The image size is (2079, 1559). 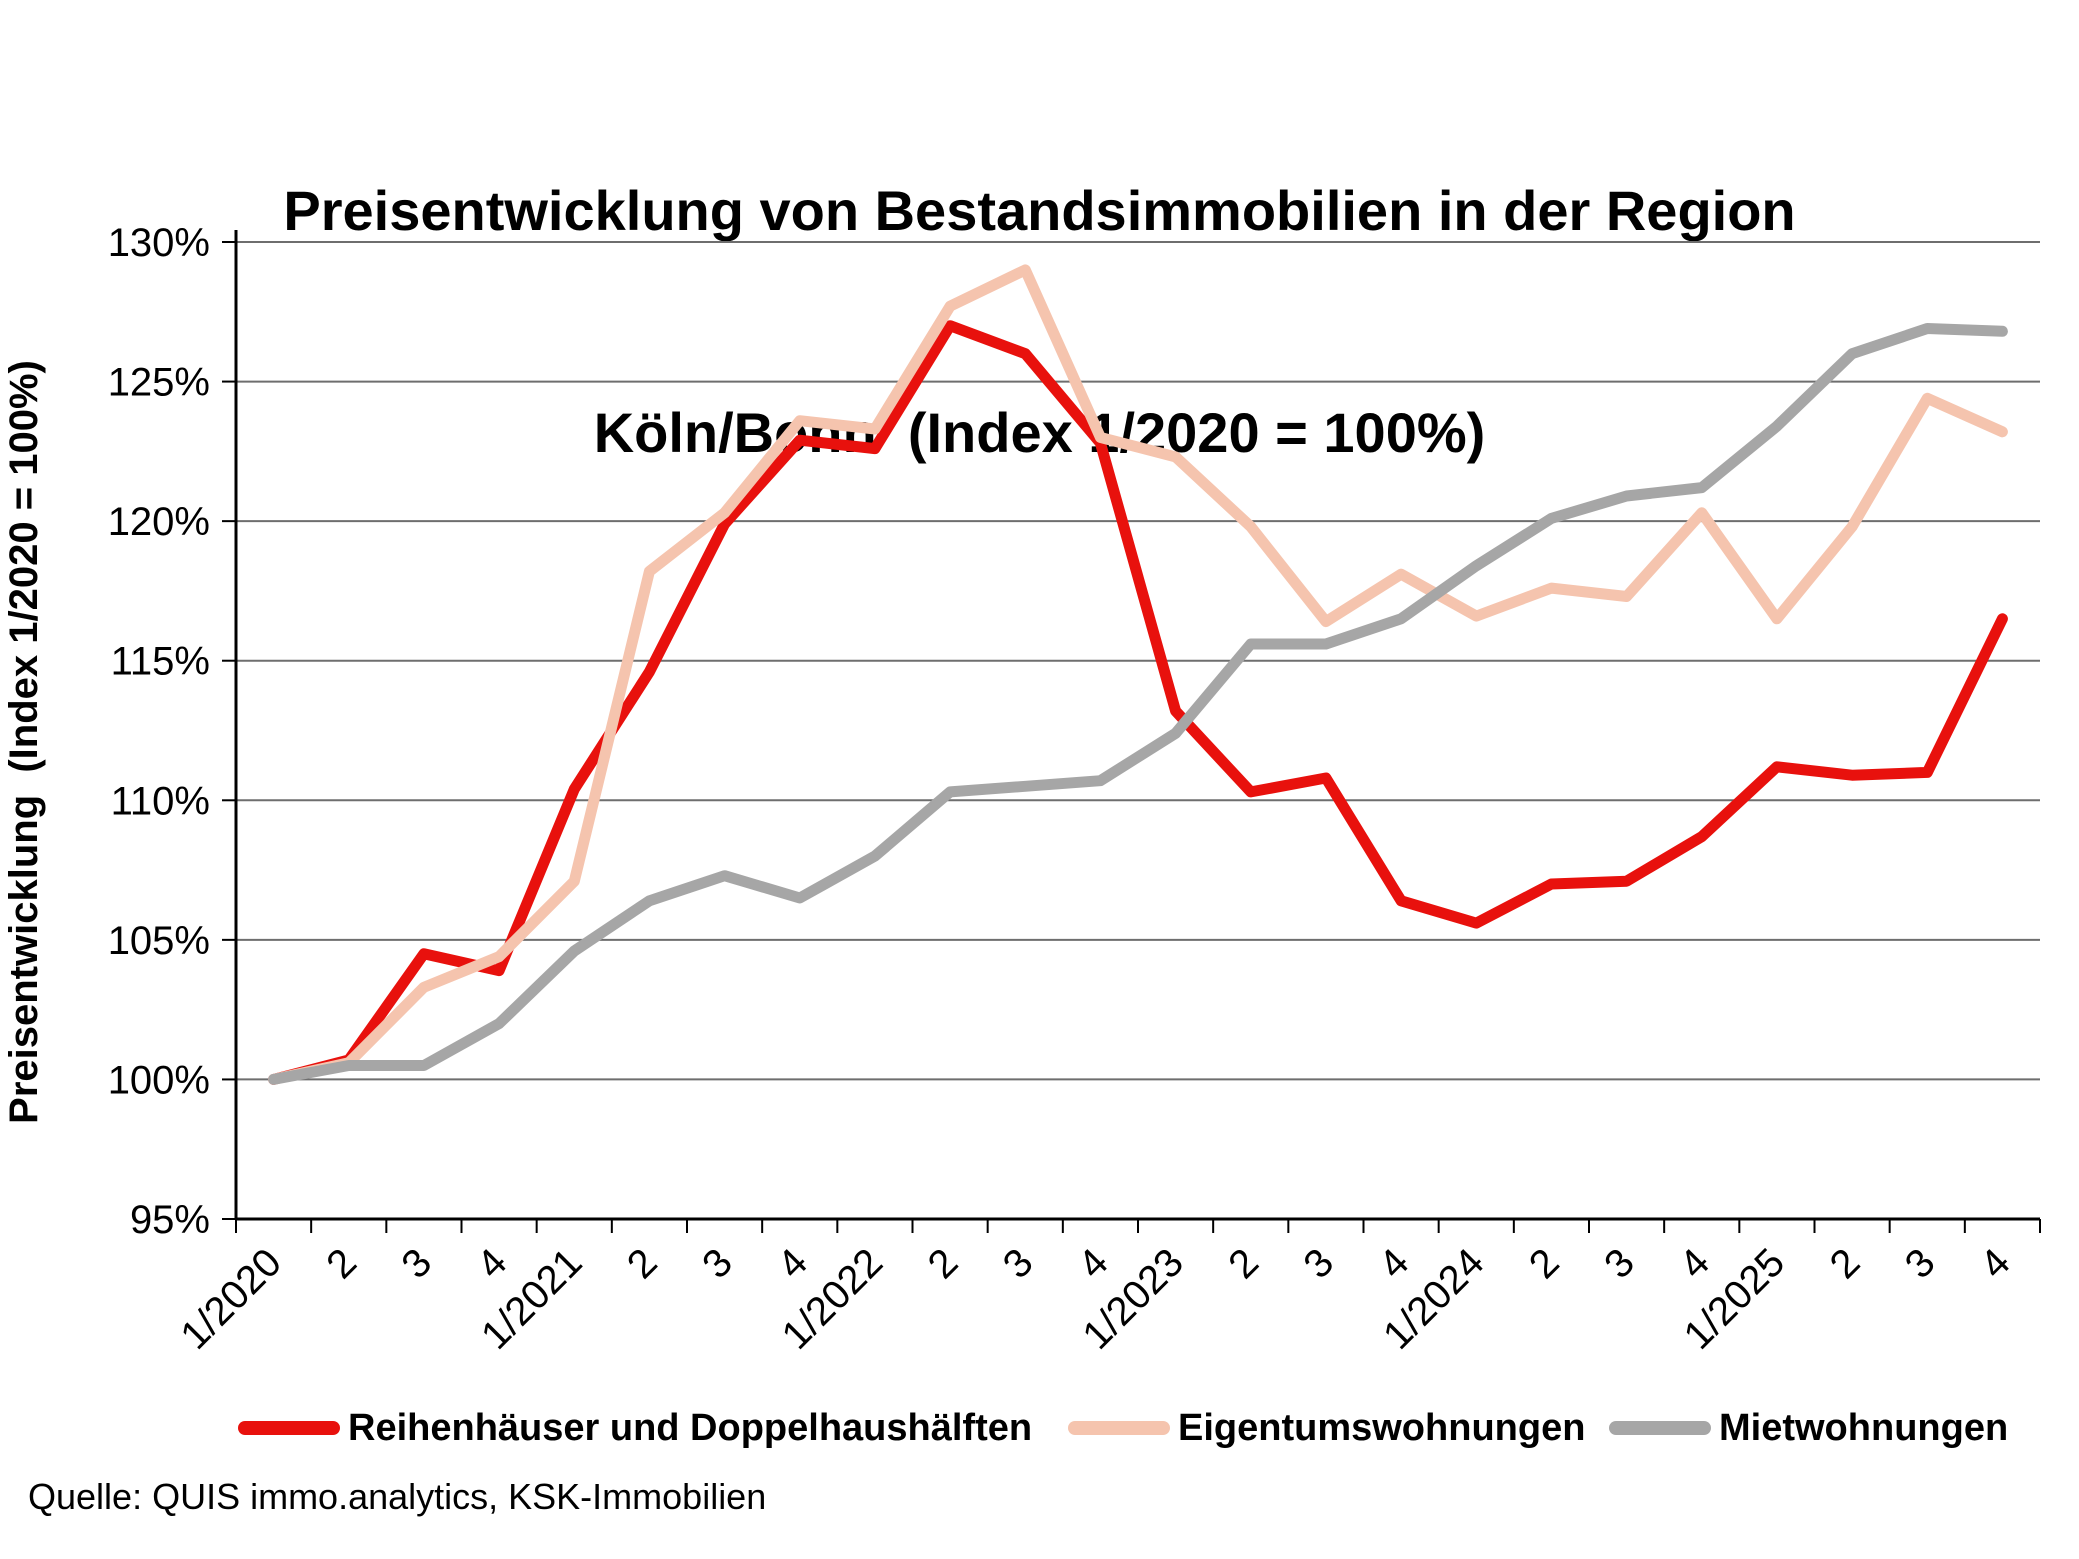 What do you see at coordinates (1039, 432) in the screenshot?
I see `chart-title-line-2: Köln/Bonn (Index 1/2020 = 100%)` at bounding box center [1039, 432].